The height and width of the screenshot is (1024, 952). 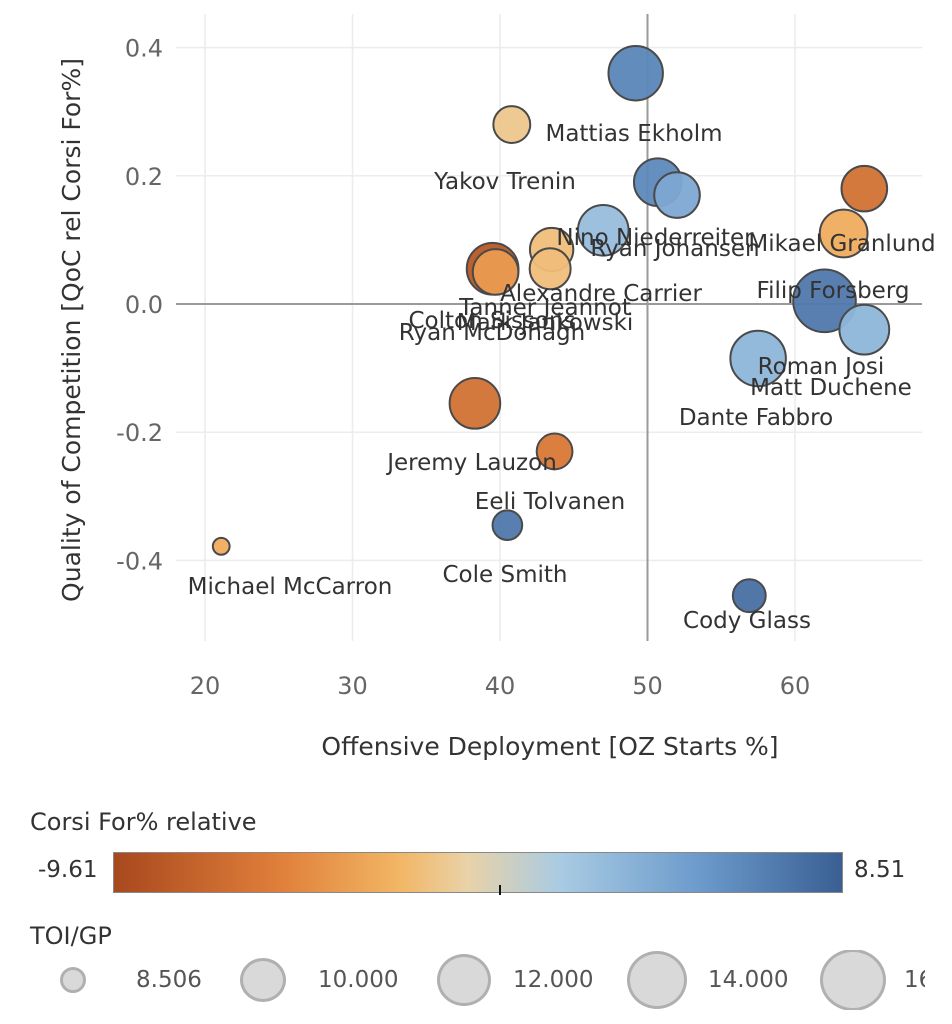 I want to click on point-label: Jeremy Lauzon, so click(x=471, y=463).